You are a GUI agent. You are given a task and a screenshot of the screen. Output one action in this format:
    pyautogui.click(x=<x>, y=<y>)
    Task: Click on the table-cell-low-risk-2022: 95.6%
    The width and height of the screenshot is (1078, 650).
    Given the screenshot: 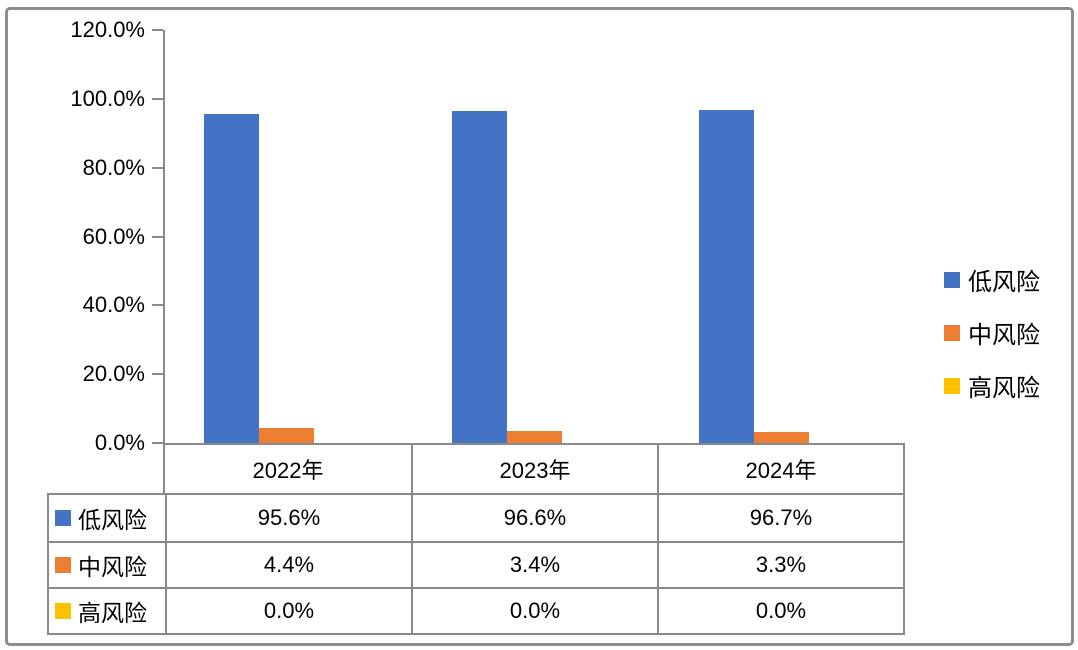 What is the action you would take?
    pyautogui.click(x=288, y=518)
    